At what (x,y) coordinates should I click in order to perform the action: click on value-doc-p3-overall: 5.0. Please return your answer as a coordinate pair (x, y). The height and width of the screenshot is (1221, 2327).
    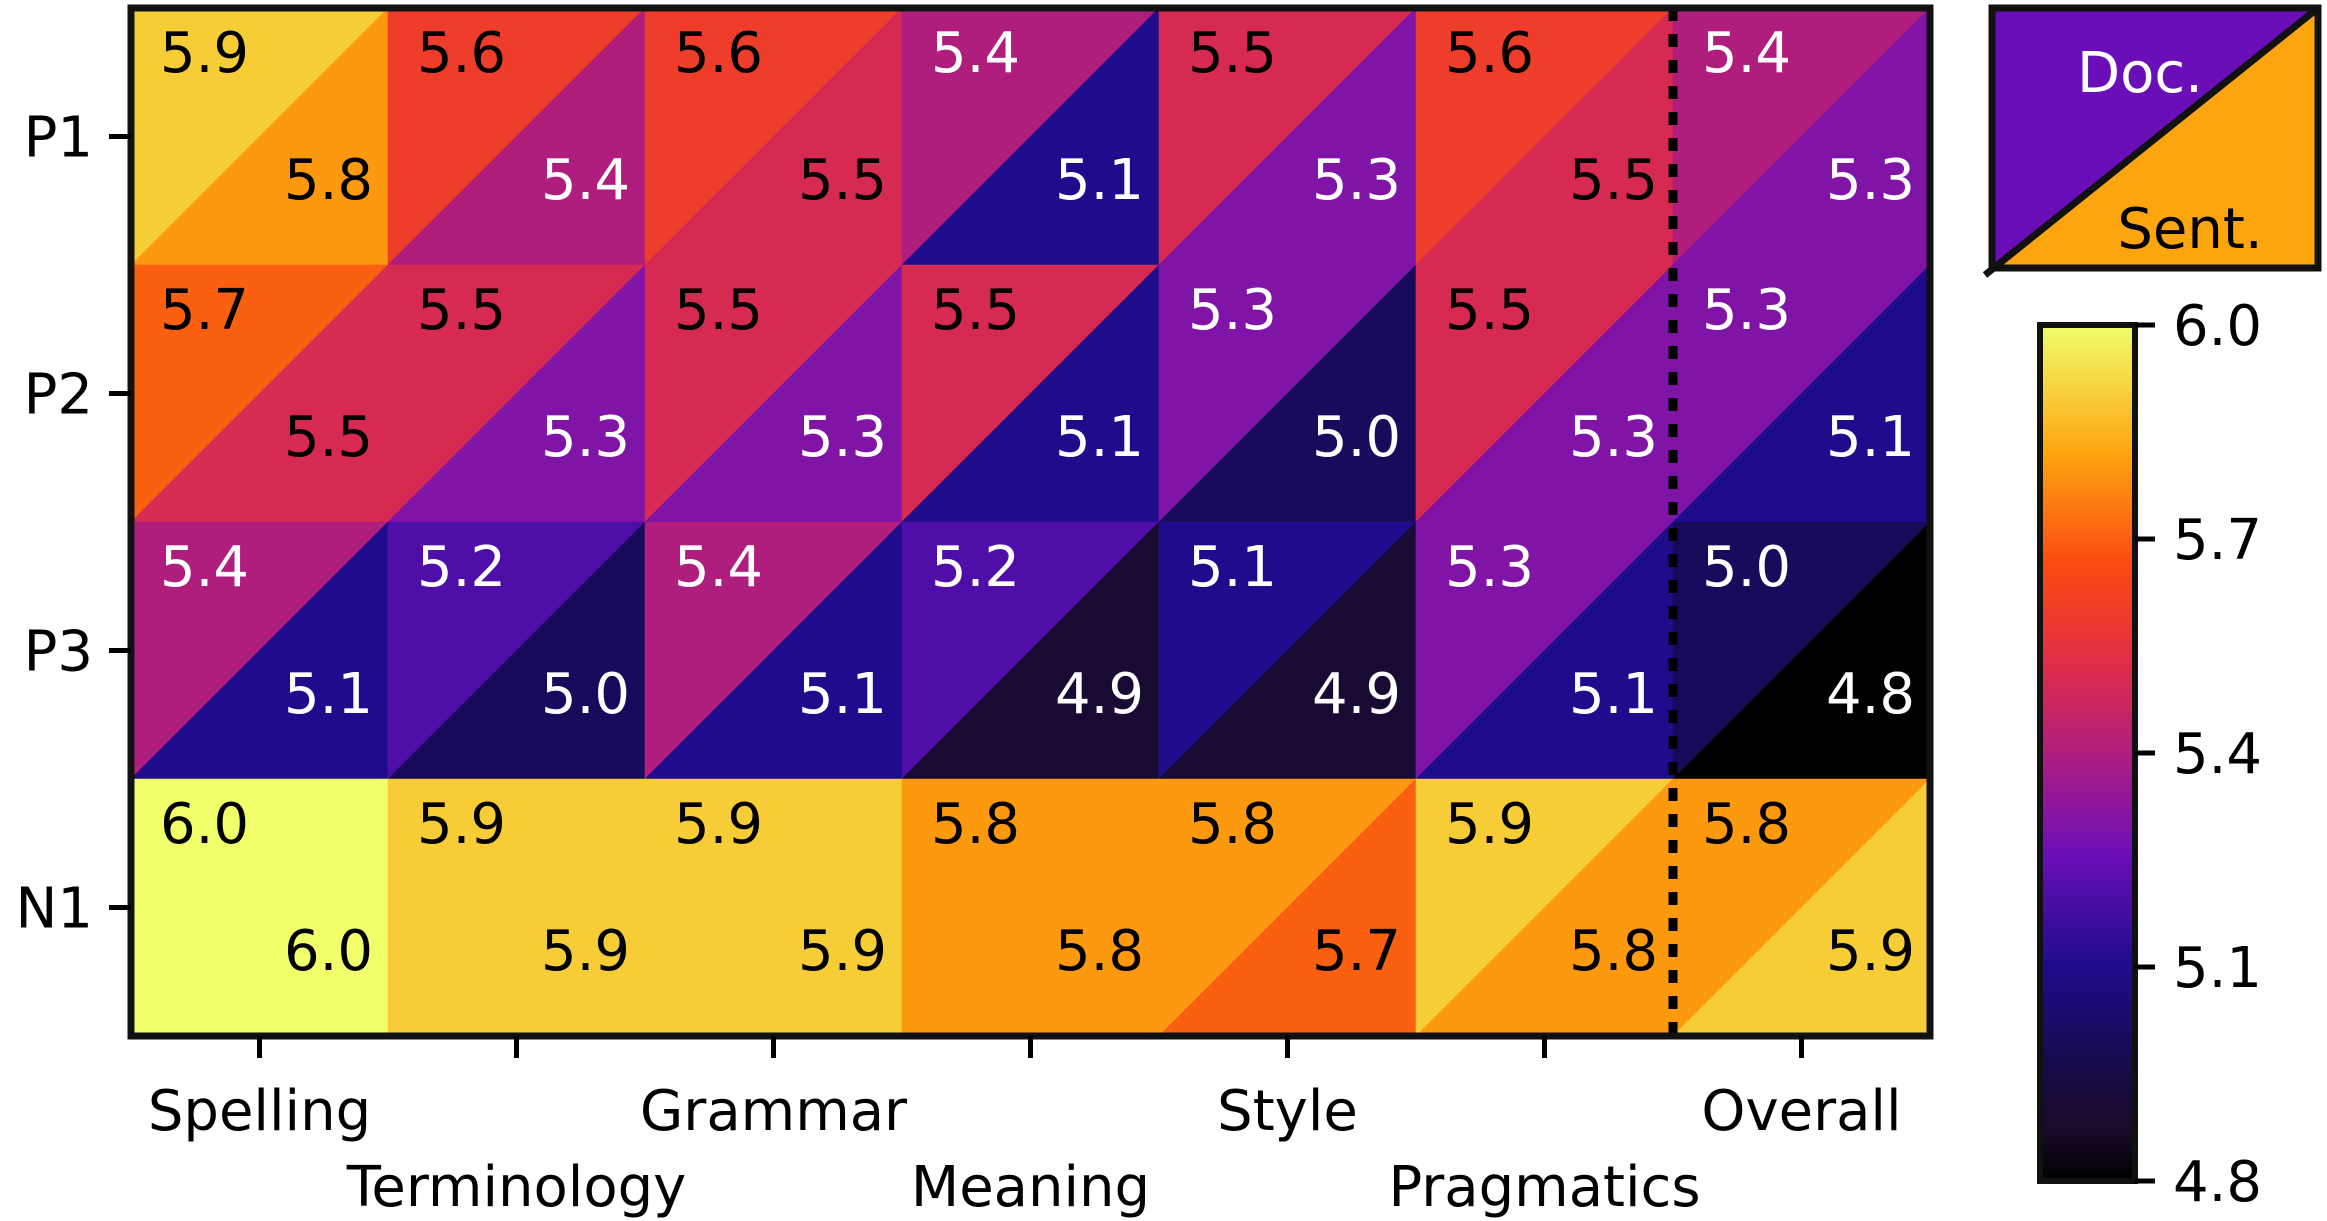
    Looking at the image, I should click on (1746, 567).